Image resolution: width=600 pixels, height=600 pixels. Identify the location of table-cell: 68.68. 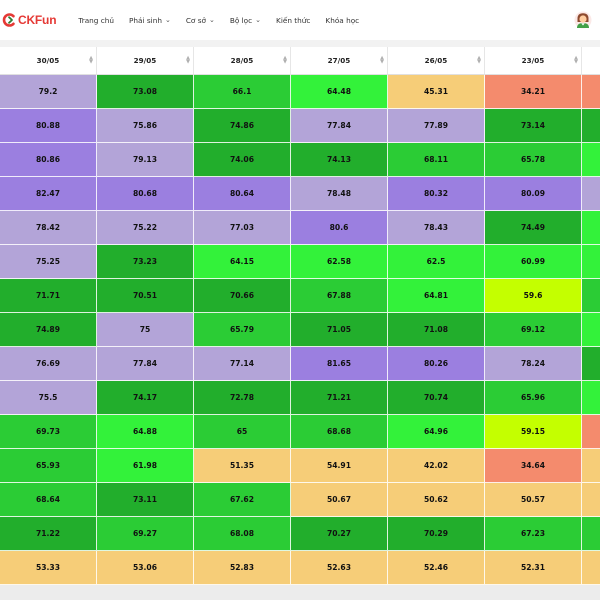
(339, 432).